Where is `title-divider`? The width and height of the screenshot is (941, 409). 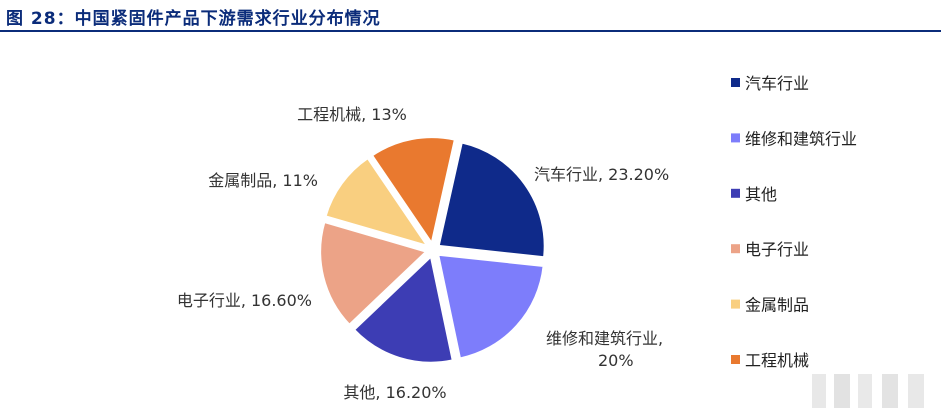 title-divider is located at coordinates (470, 31).